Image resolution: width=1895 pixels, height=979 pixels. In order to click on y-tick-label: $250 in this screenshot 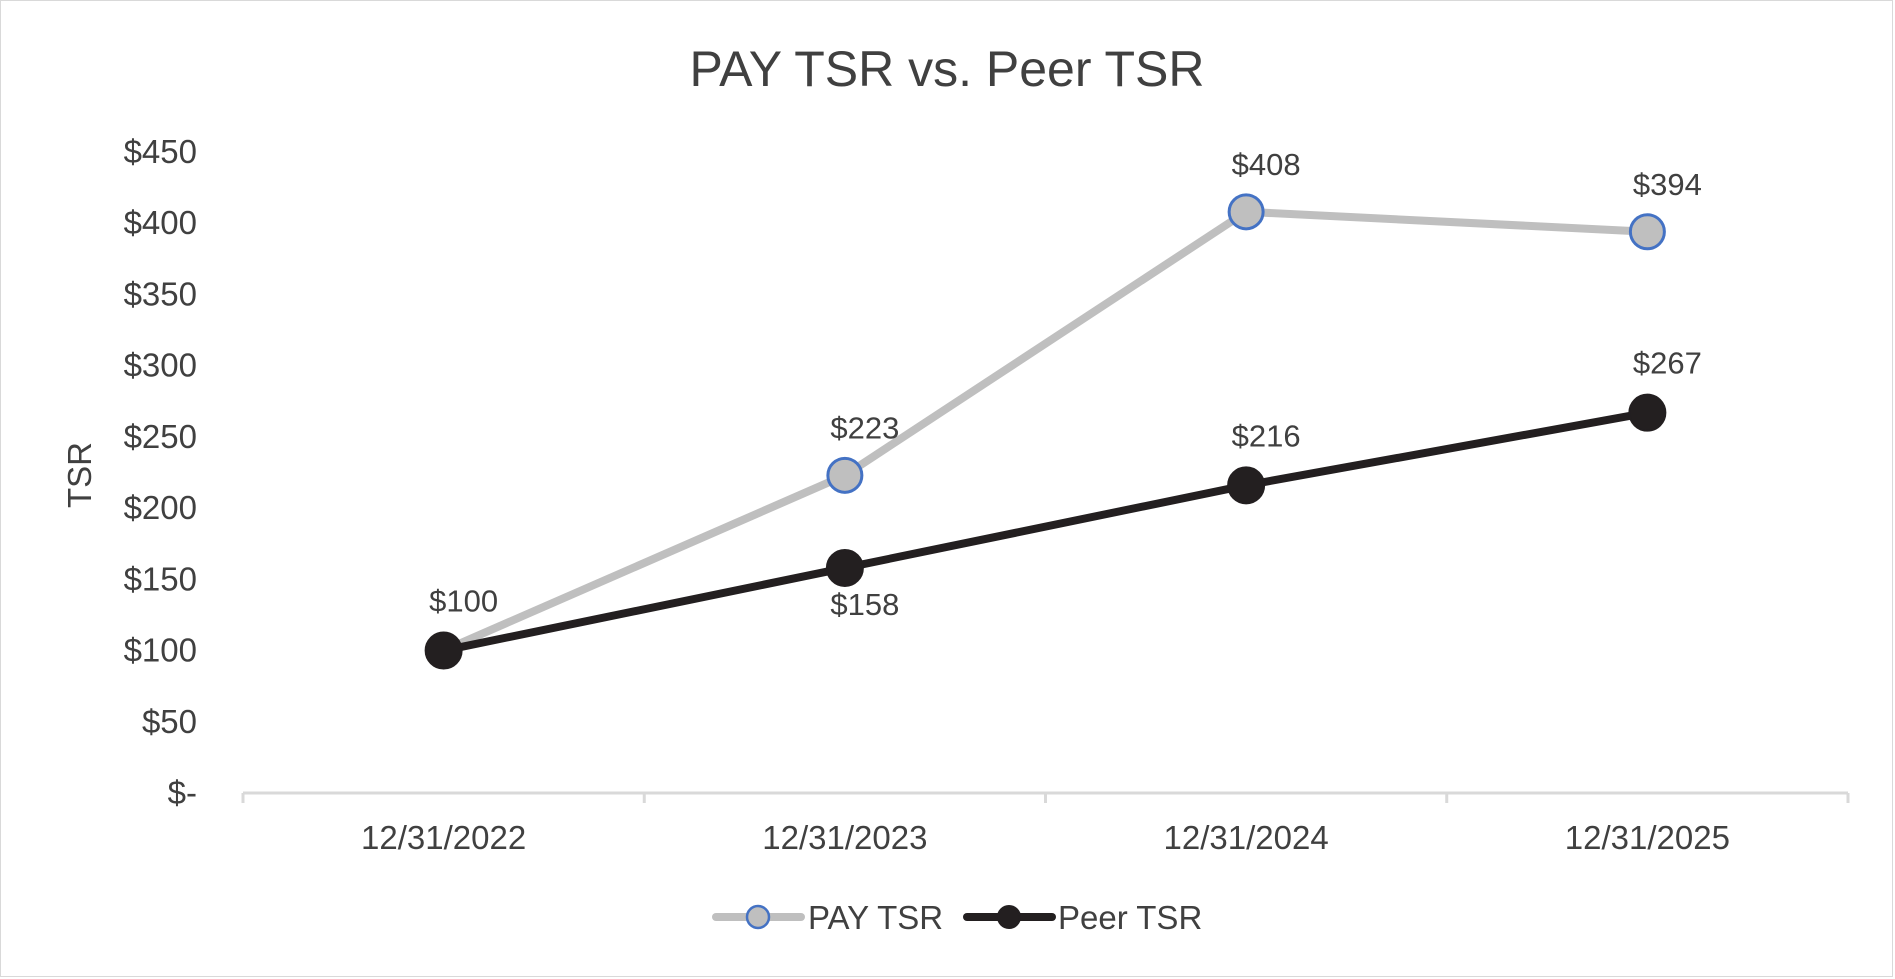, I will do `click(160, 436)`.